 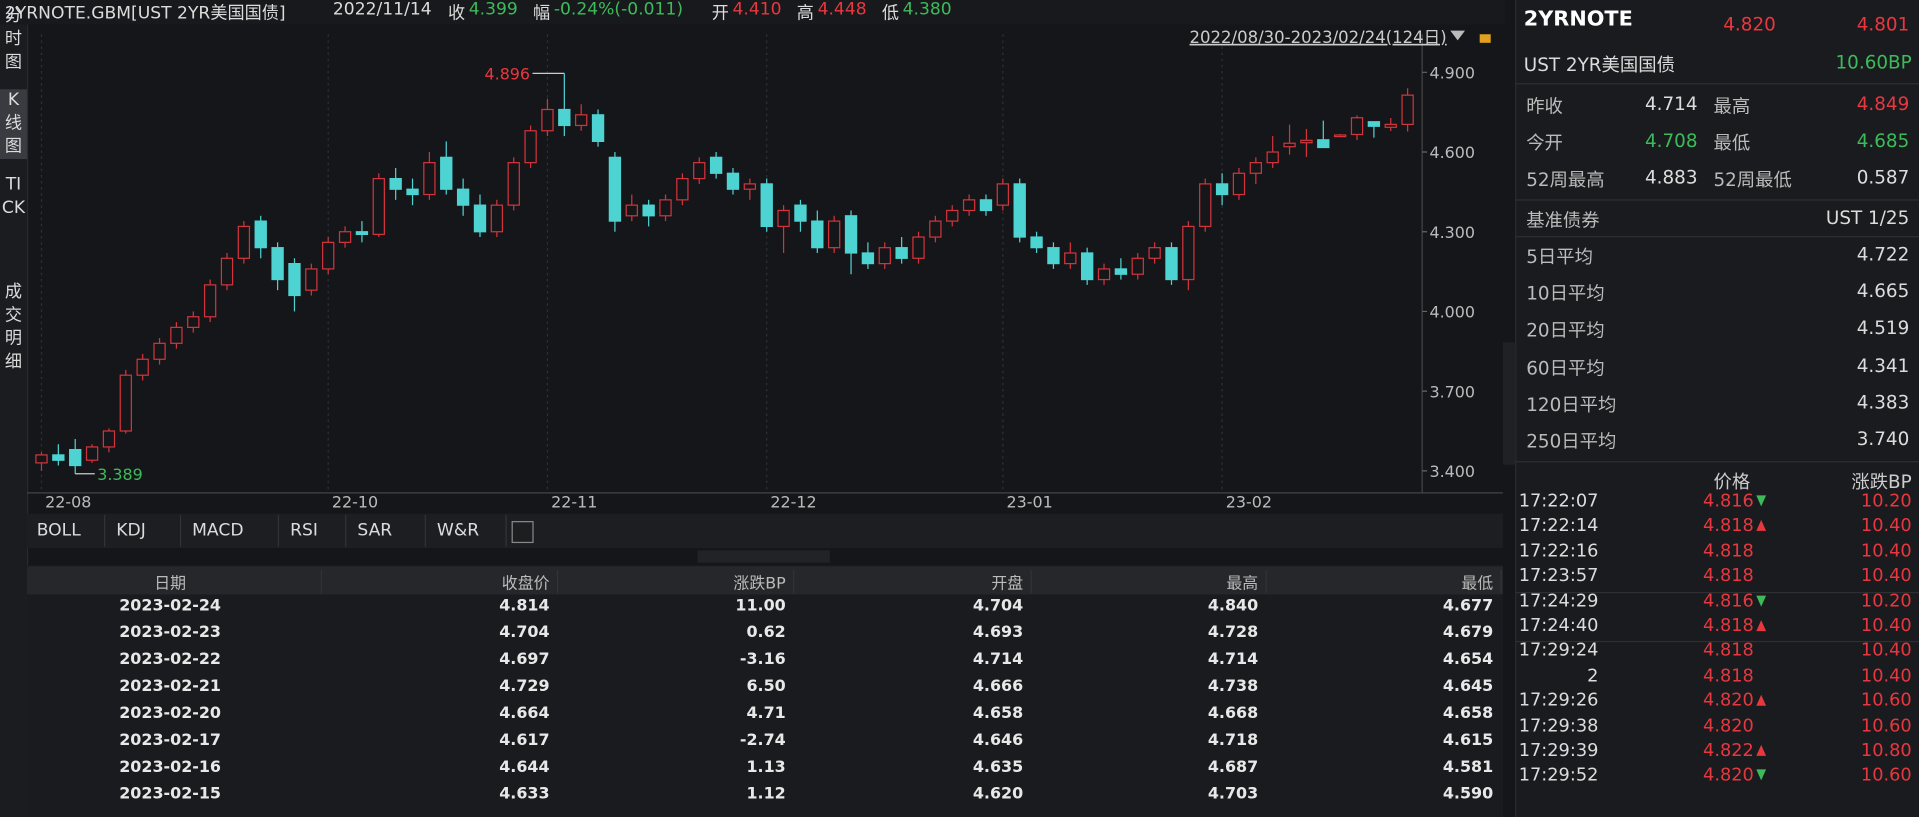 I want to click on trade-change: 10.20, so click(x=1886, y=501).